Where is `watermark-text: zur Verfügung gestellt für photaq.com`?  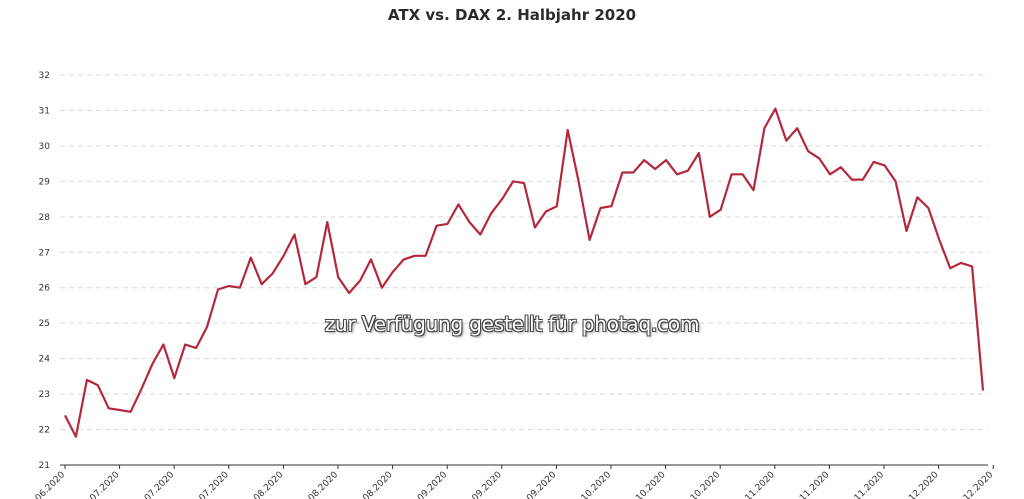
watermark-text: zur Verfügung gestellt für photaq.com is located at coordinates (512, 324).